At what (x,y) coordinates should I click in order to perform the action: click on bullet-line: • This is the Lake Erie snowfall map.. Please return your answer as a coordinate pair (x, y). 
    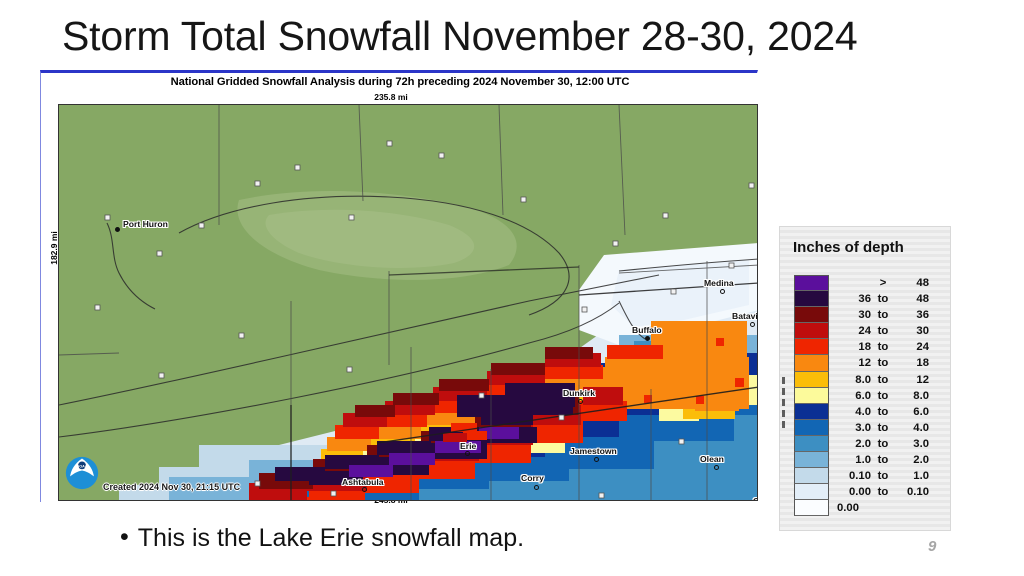
    Looking at the image, I should click on (322, 538).